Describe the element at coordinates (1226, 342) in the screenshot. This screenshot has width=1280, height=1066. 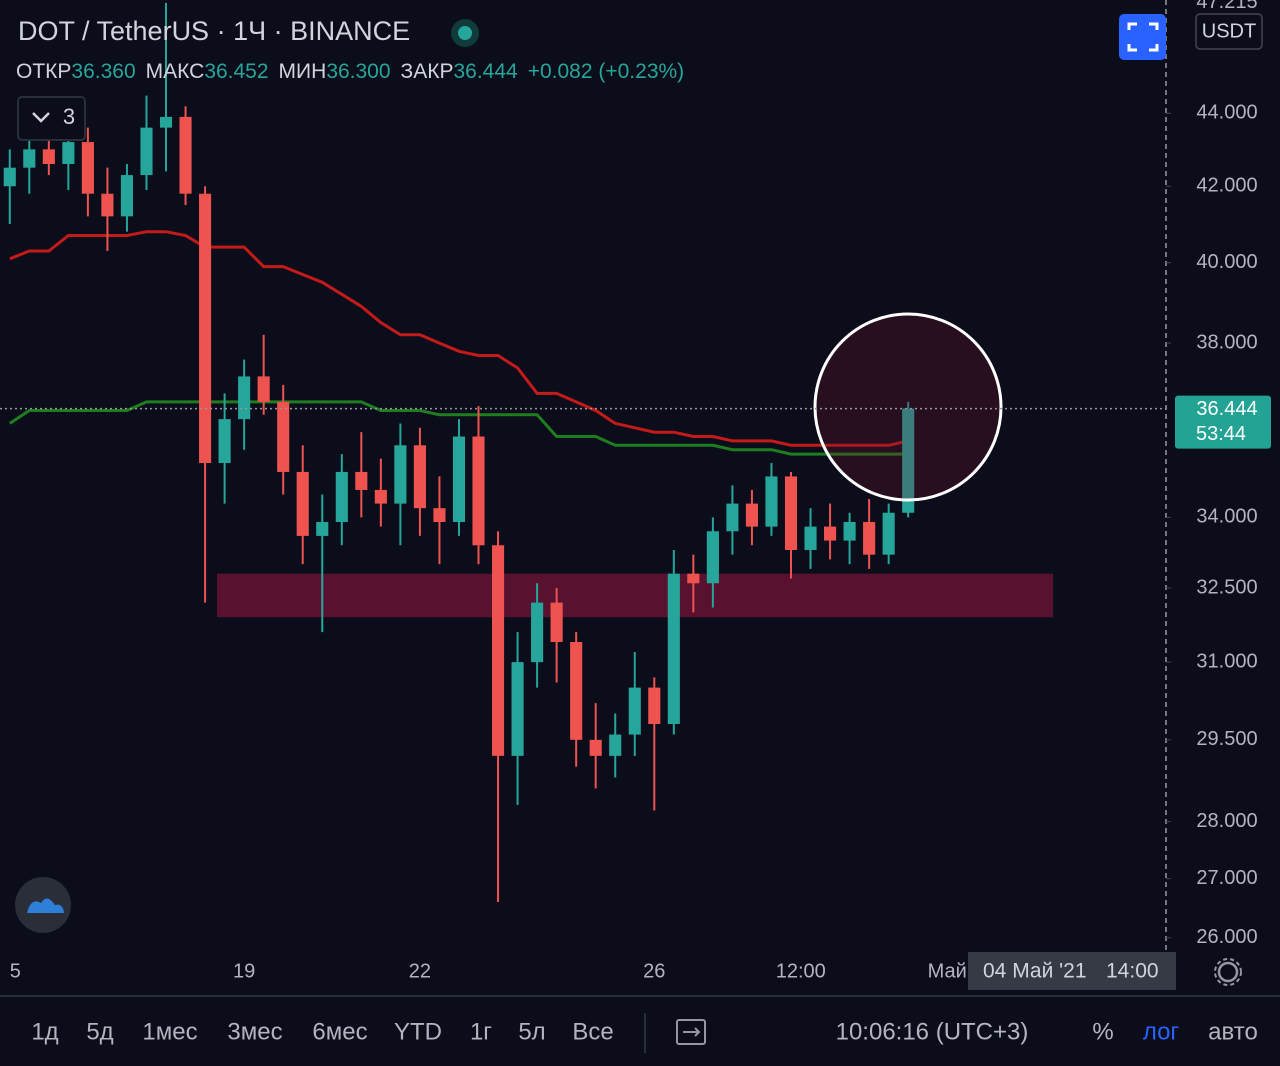
I see `y-tick-label: 38.000` at that location.